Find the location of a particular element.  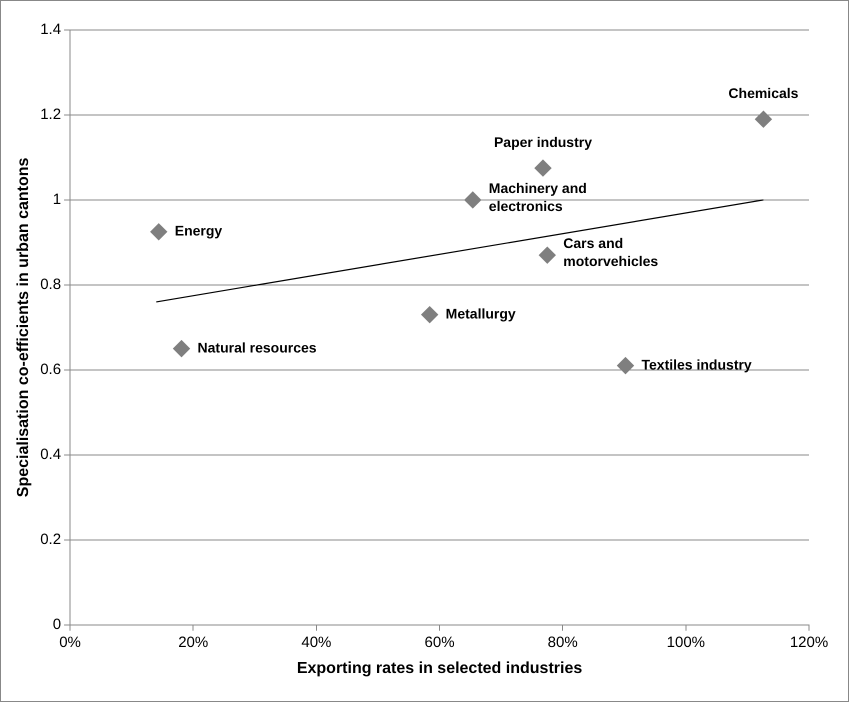

x-tick-label: 100% is located at coordinates (686, 642).